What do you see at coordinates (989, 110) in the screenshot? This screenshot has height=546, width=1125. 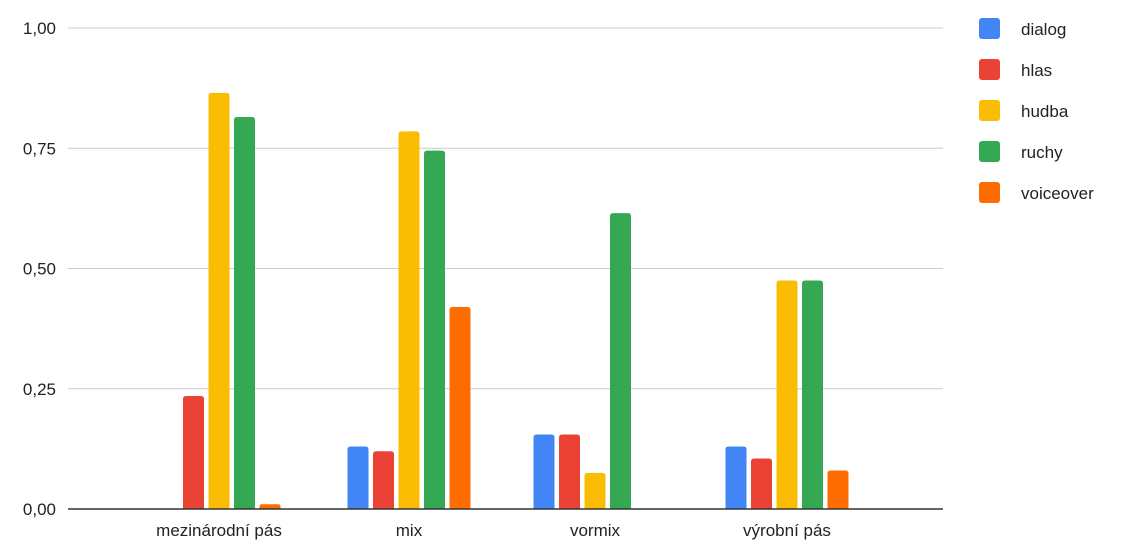 I see `legend-swatch-hudba` at bounding box center [989, 110].